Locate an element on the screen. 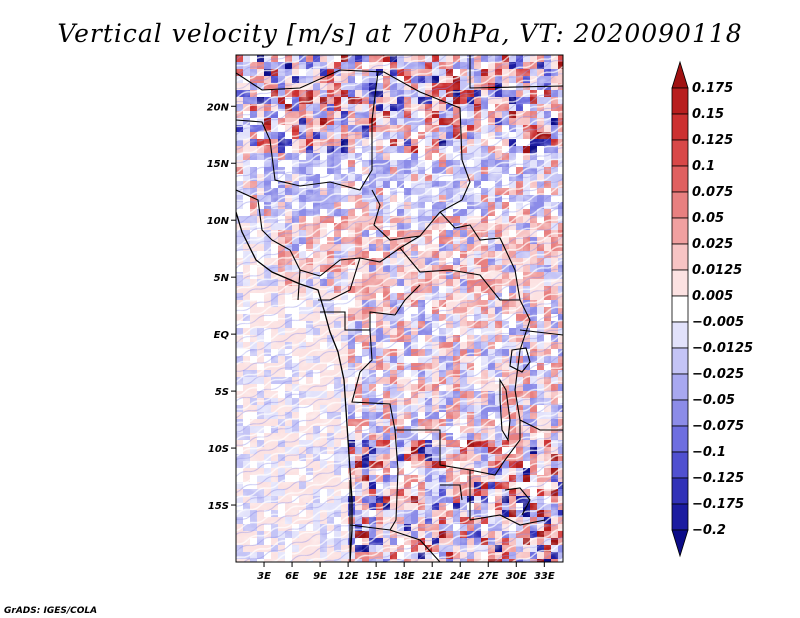 The width and height of the screenshot is (800, 618). y-tick-label: 10S is located at coordinates (218, 449).